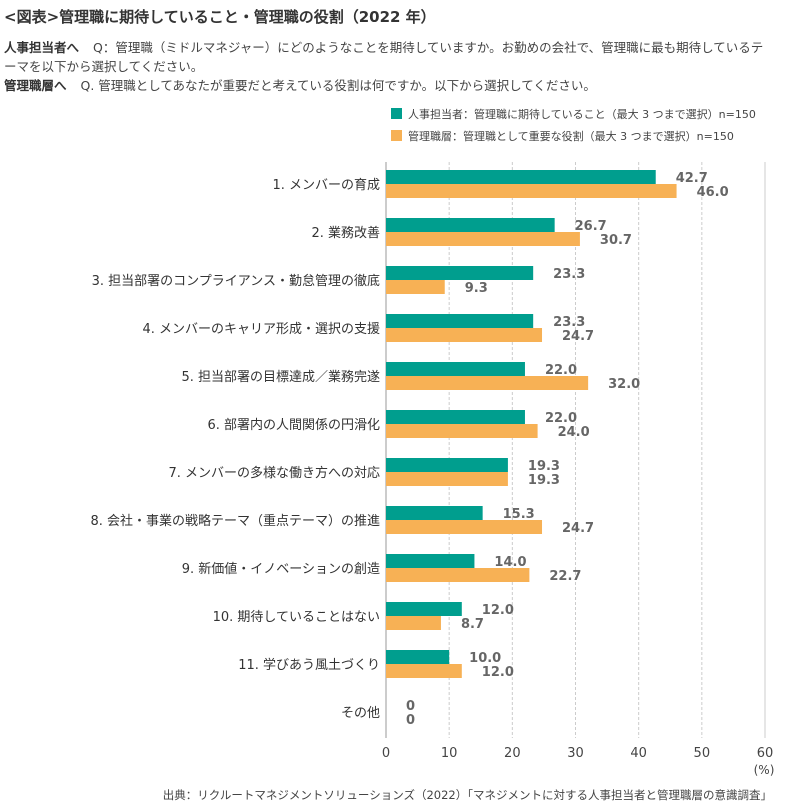 The height and width of the screenshot is (807, 790). I want to click on value-label-hr: 0, so click(410, 706).